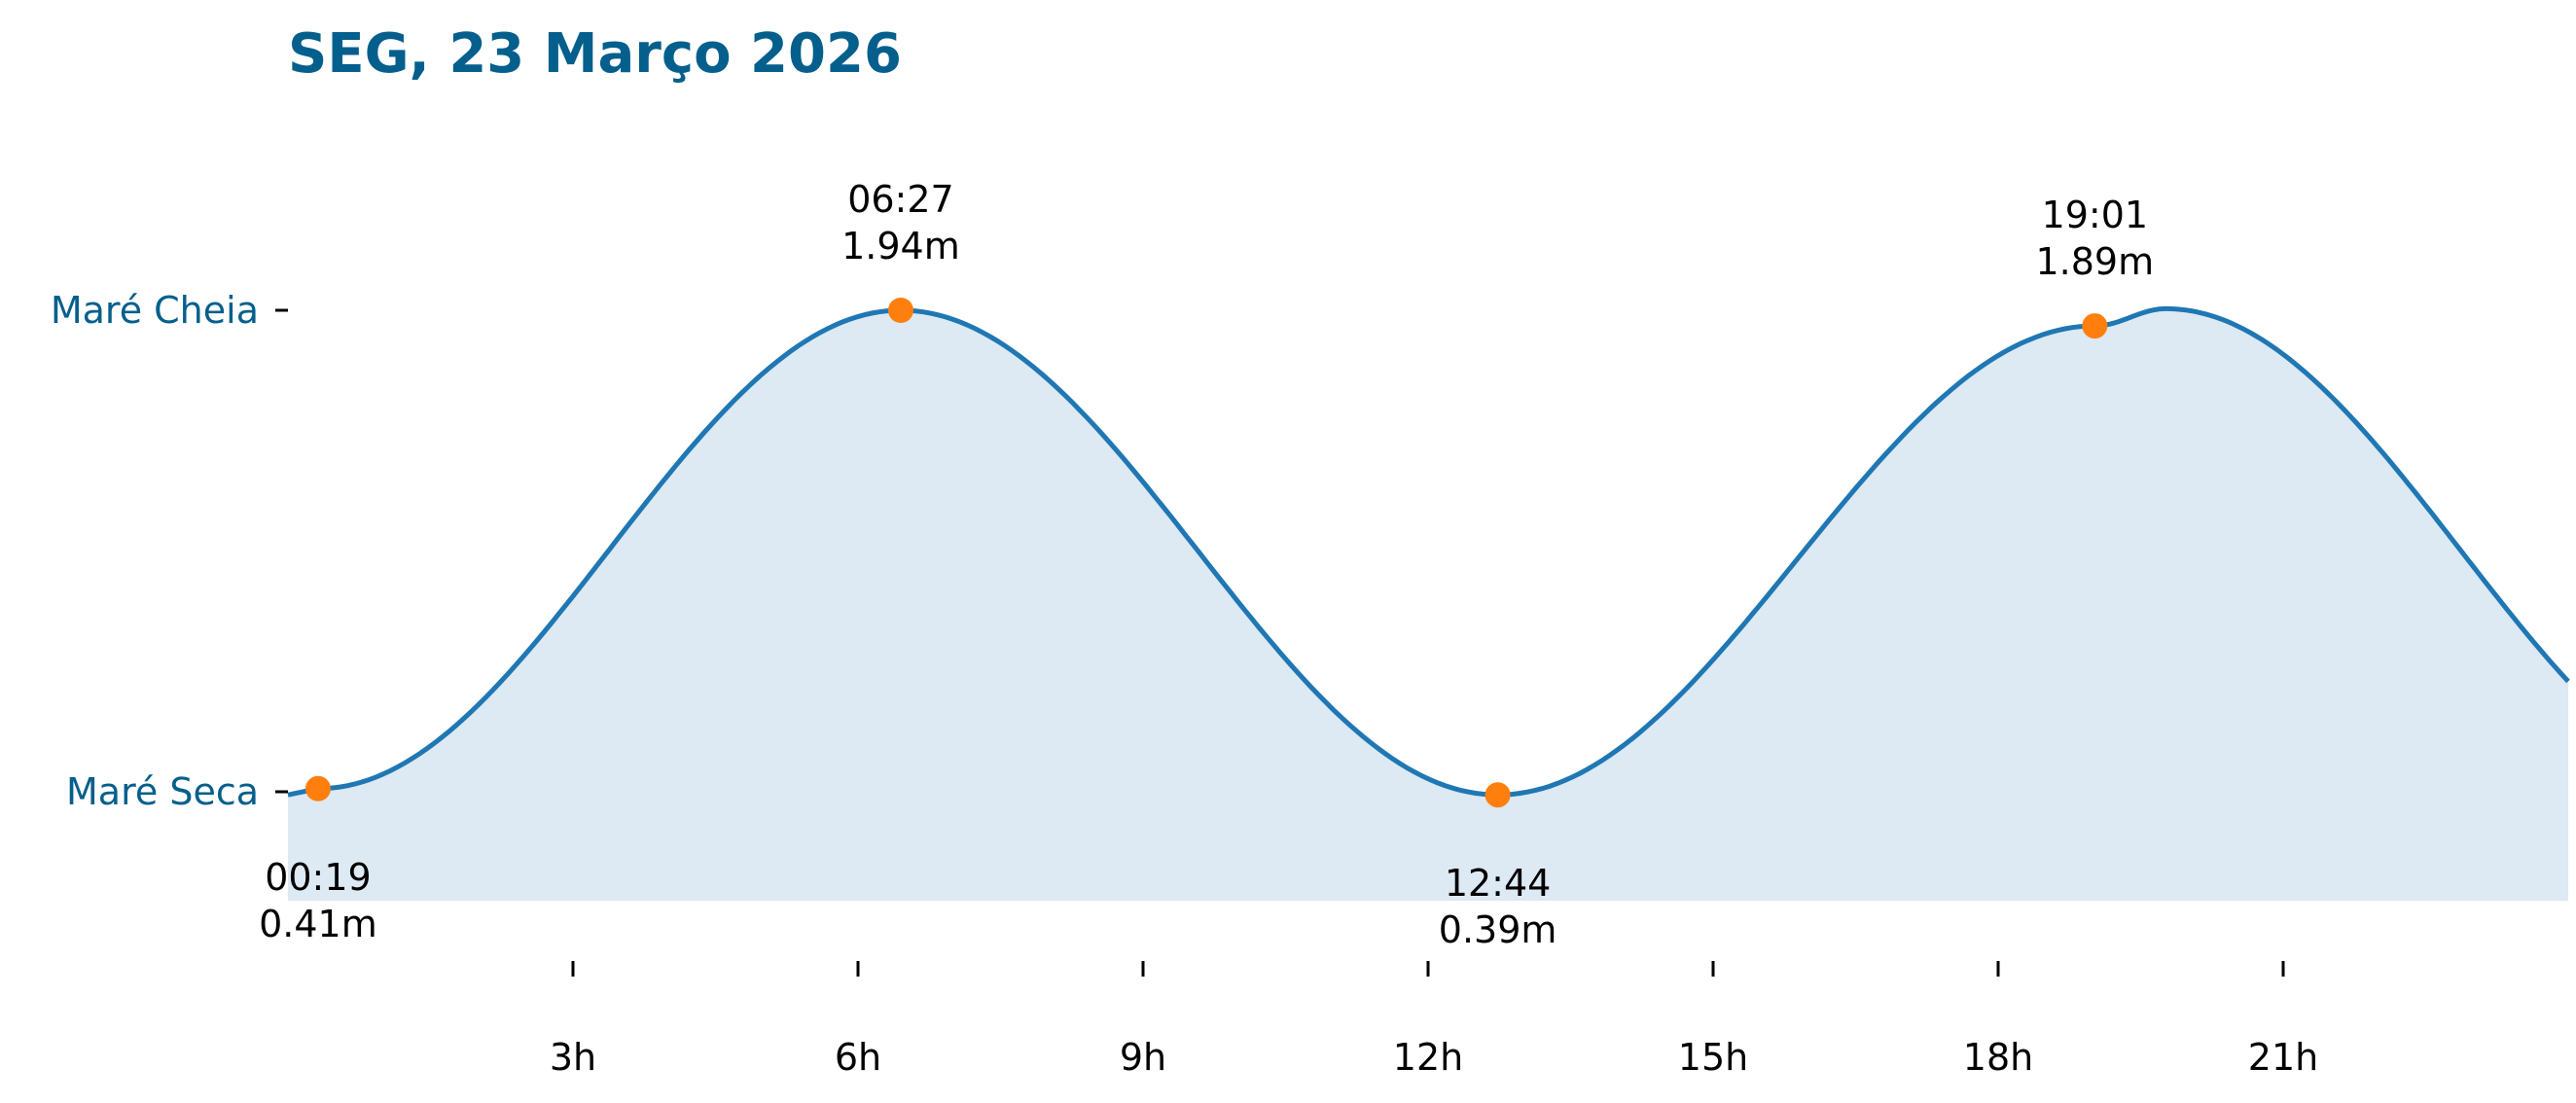  Describe the element at coordinates (858, 1057) in the screenshot. I see `x-tick-label: 6h` at that location.